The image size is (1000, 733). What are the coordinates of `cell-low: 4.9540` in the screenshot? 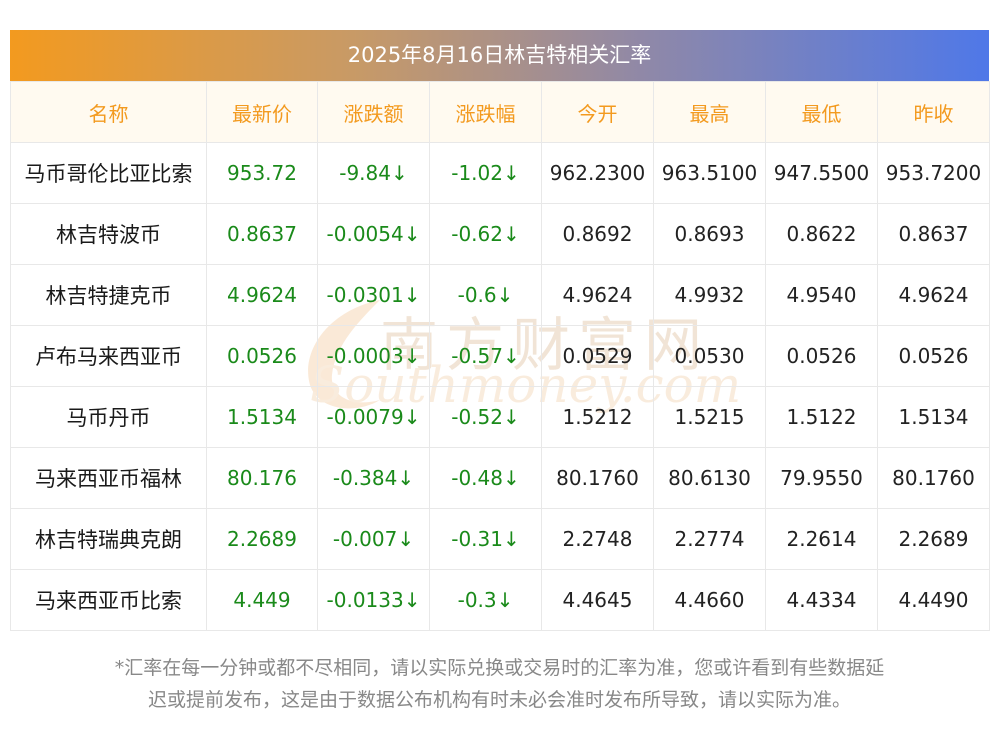 It's located at (821, 295).